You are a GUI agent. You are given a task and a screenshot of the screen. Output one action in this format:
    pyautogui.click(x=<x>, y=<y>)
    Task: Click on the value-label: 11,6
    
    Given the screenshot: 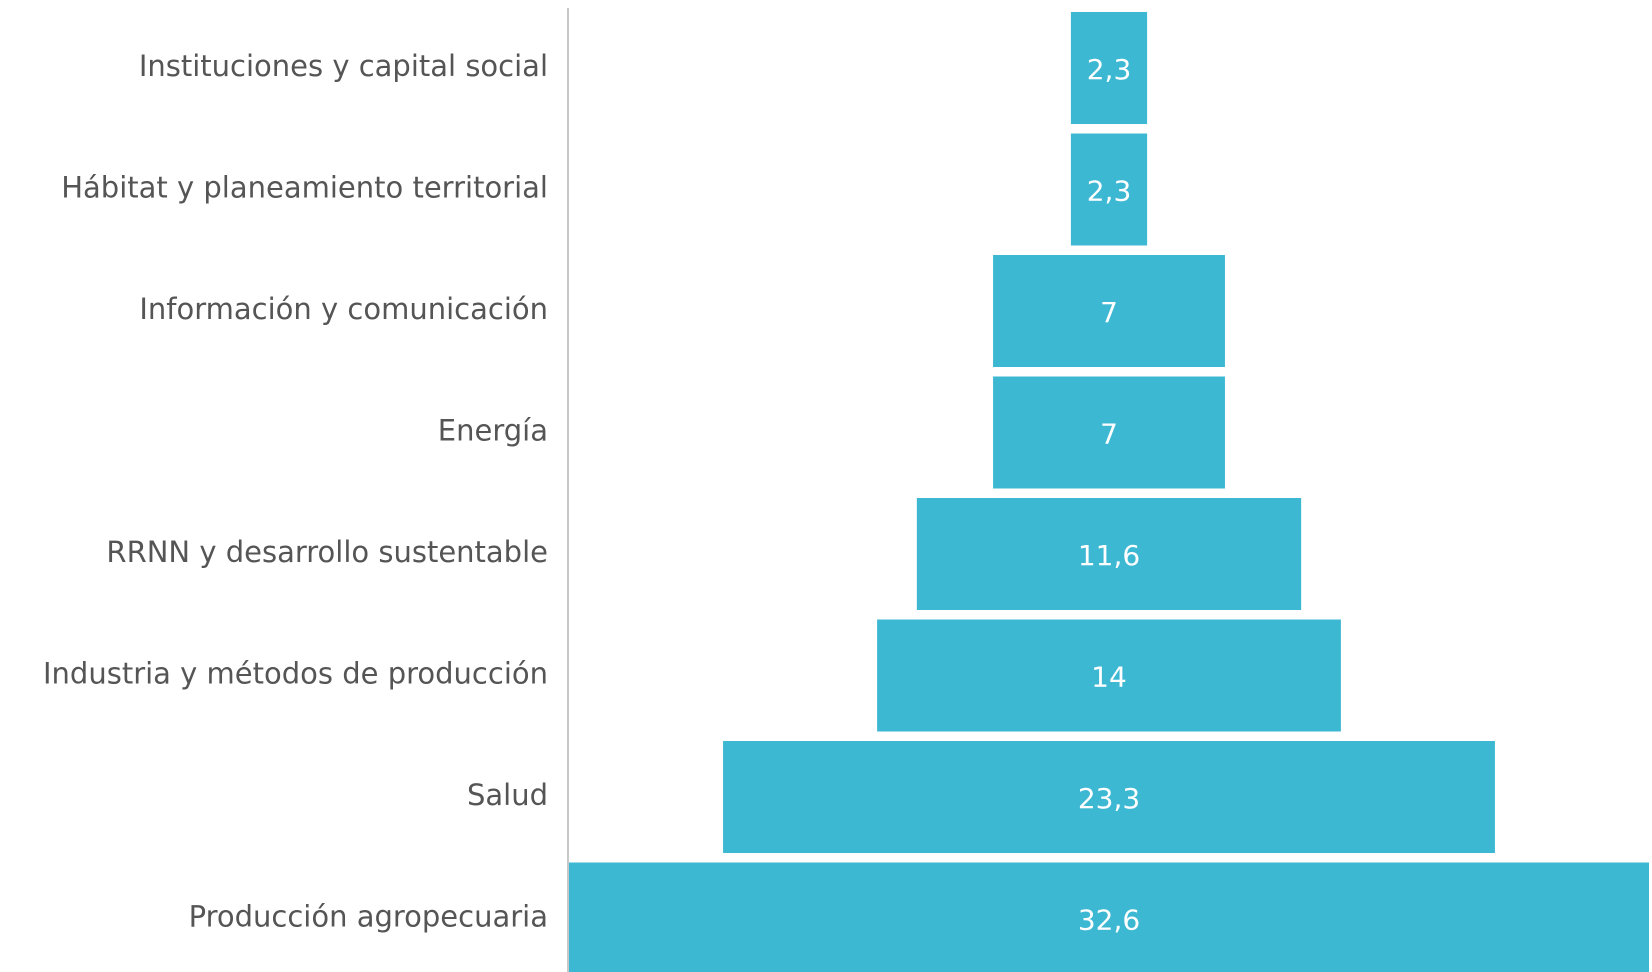 What is the action you would take?
    pyautogui.click(x=1109, y=555)
    